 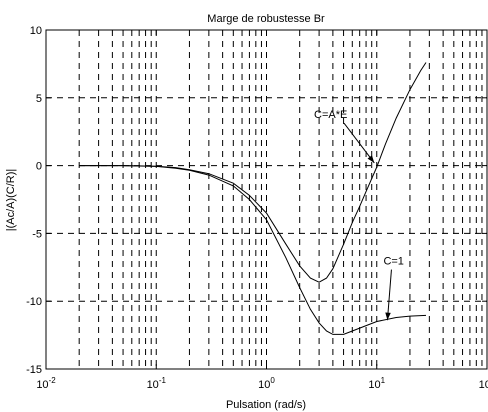 What do you see at coordinates (34, 302) in the screenshot?
I see `y-tick-label: -10` at bounding box center [34, 302].